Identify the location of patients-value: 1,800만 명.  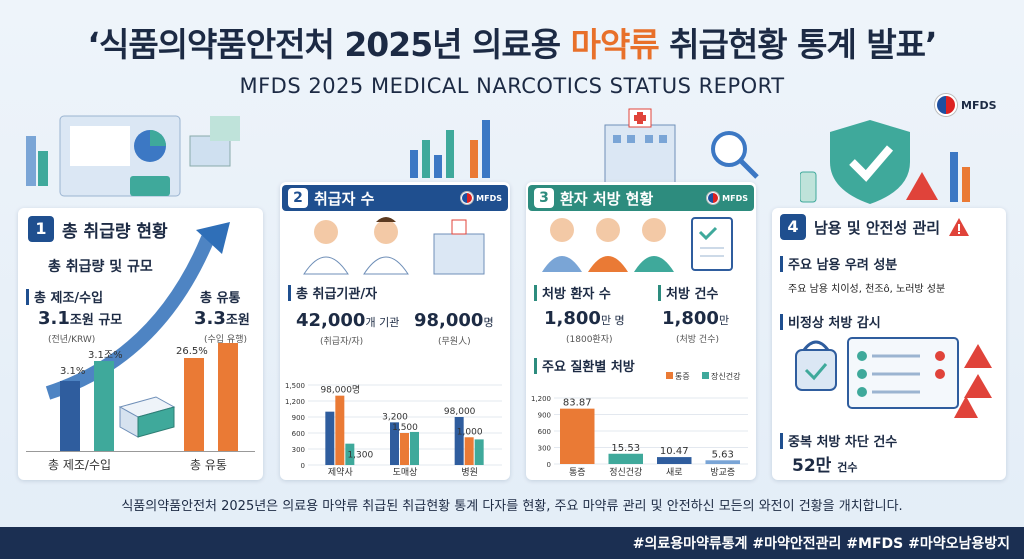
(584, 318).